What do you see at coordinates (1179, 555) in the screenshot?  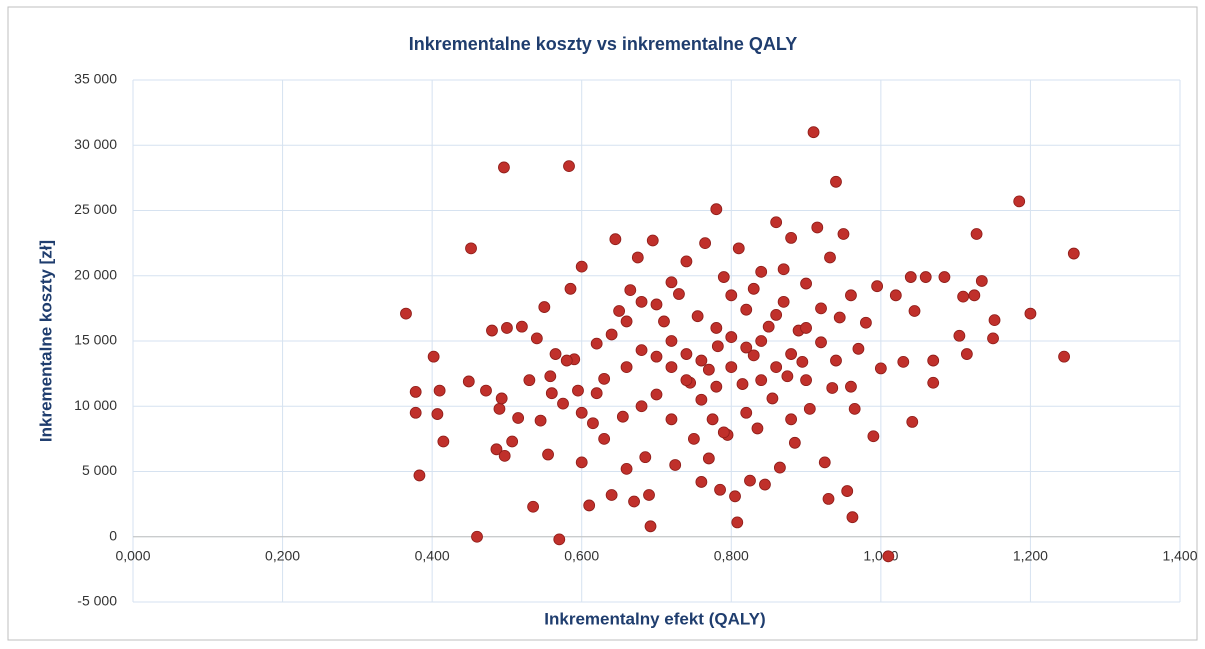 I see `x-tick-label: 1,400` at bounding box center [1179, 555].